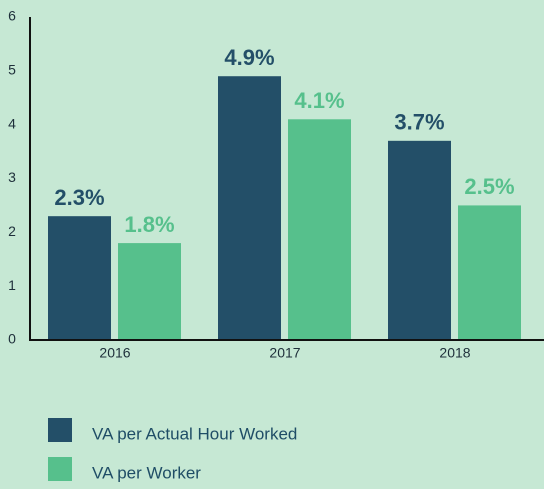 This screenshot has width=544, height=489. What do you see at coordinates (12, 339) in the screenshot?
I see `y-tick-label: 0` at bounding box center [12, 339].